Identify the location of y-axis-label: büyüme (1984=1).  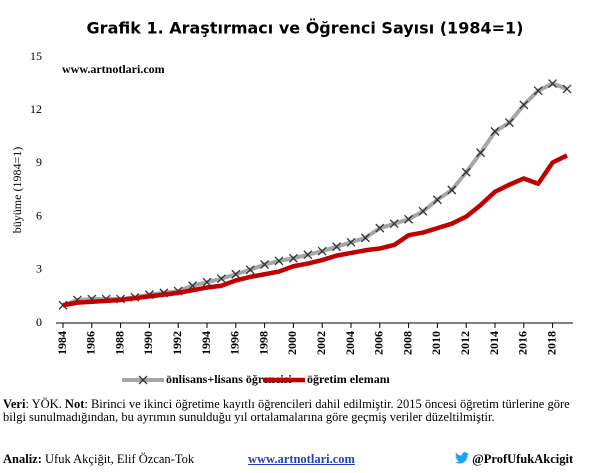
(17, 190).